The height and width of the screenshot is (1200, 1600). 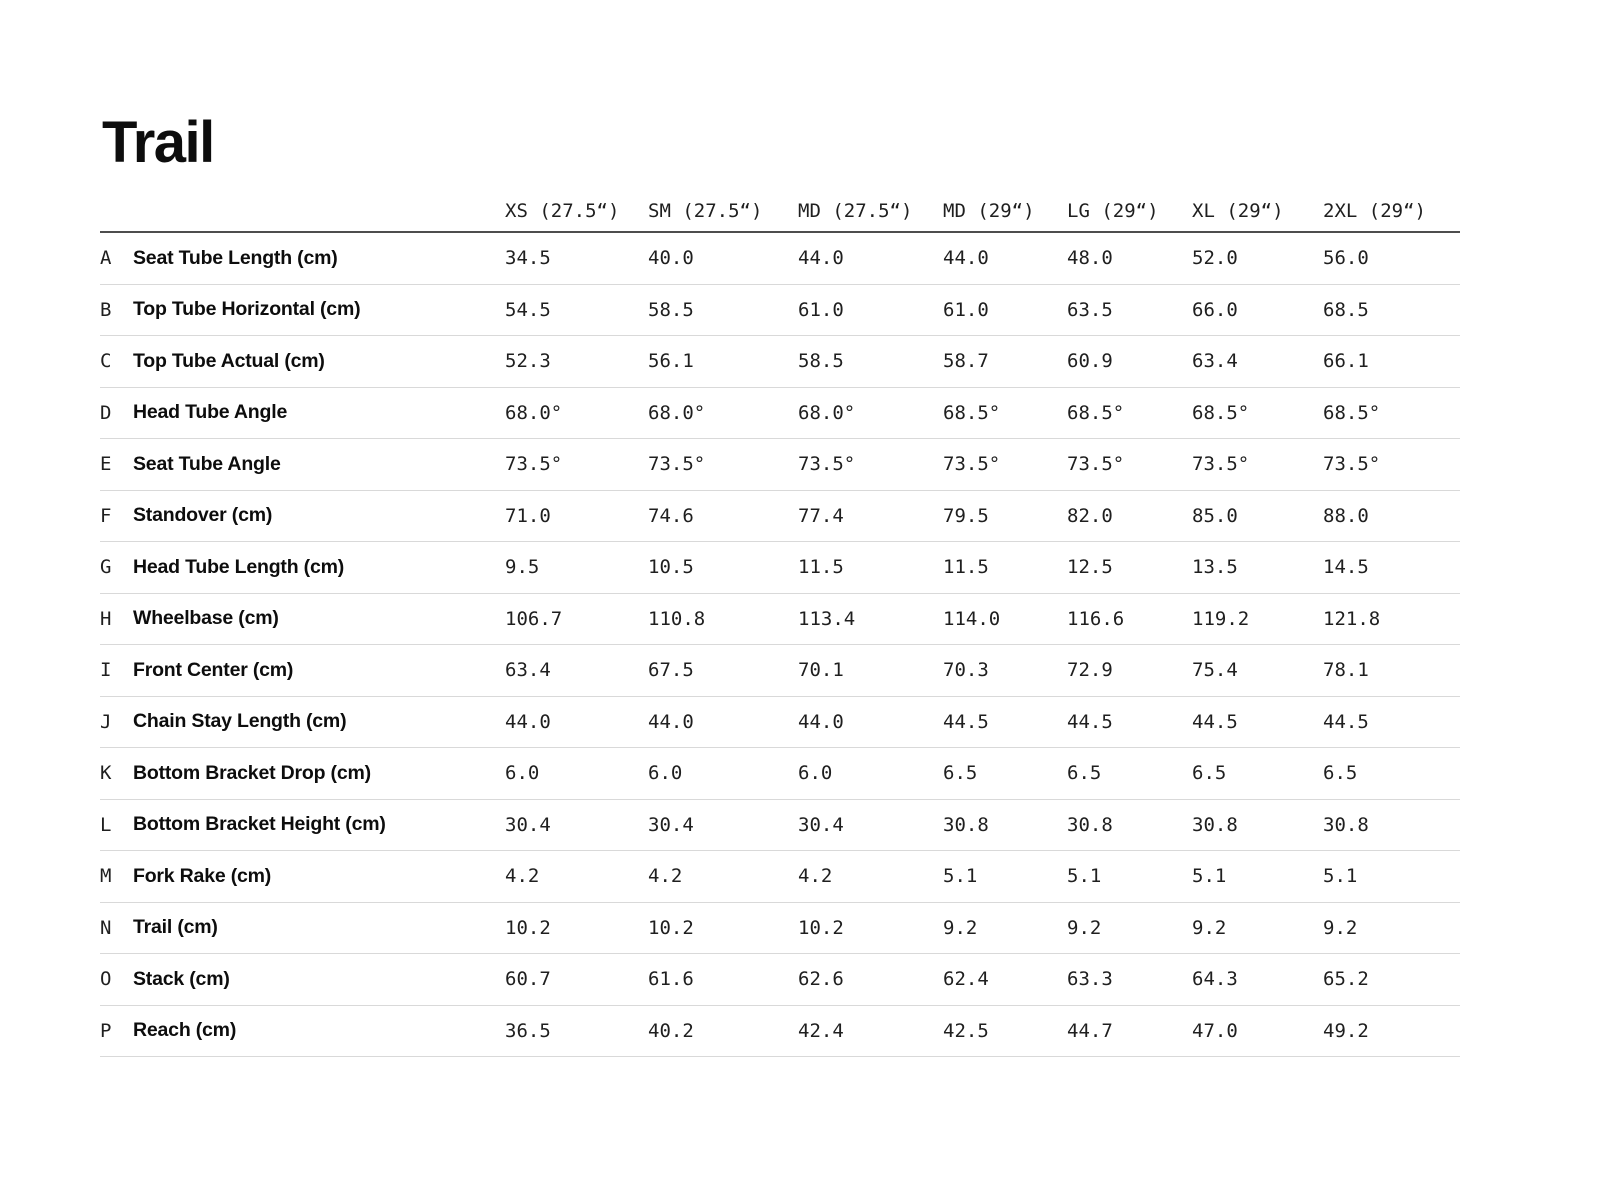 What do you see at coordinates (1340, 927) in the screenshot?
I see `cell-value: 9.2` at bounding box center [1340, 927].